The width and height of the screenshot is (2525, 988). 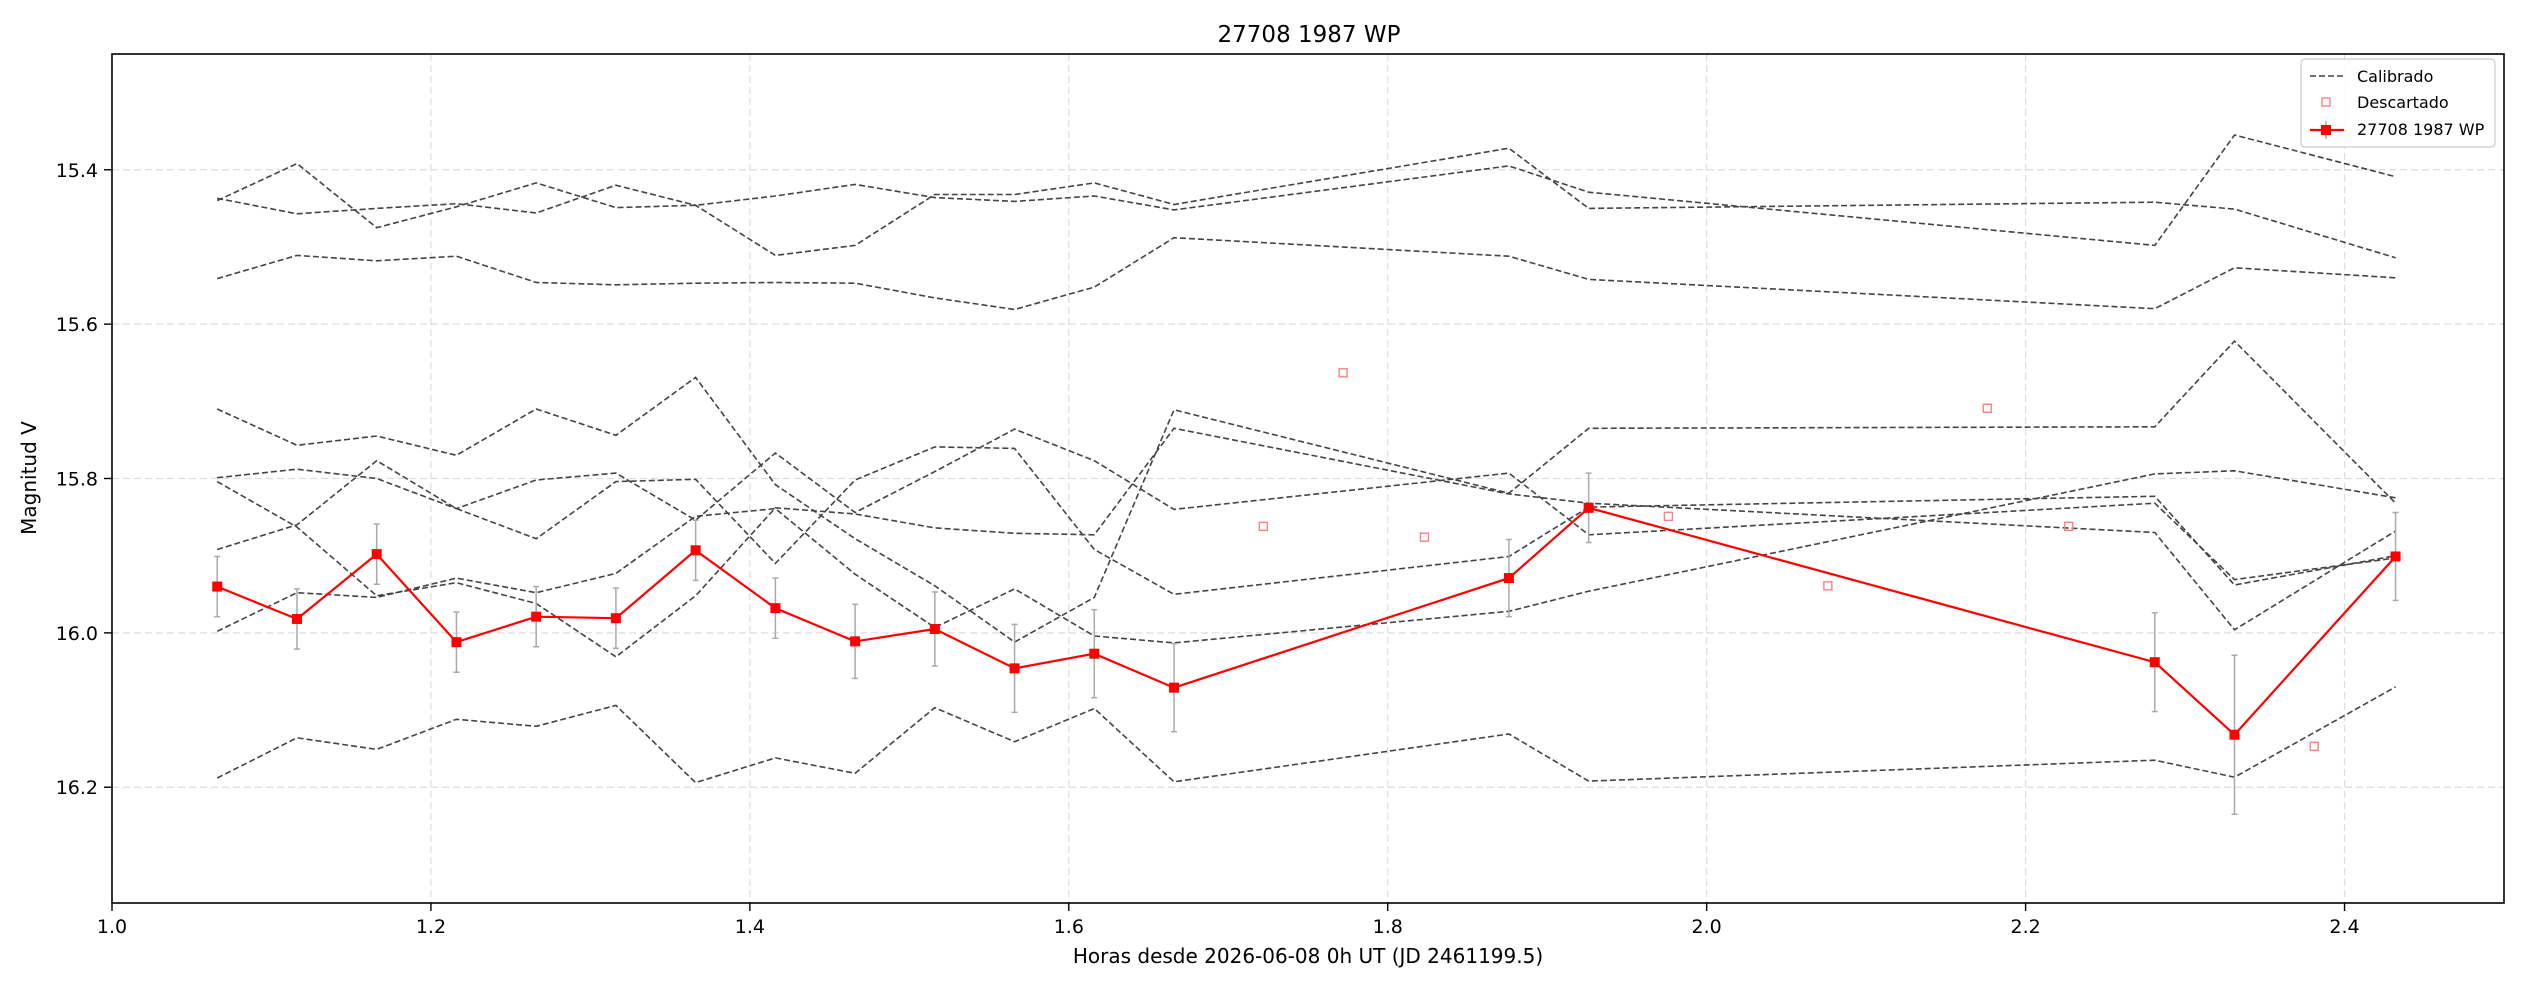 I want to click on y-axis-label: Magnitud V, so click(x=29, y=478).